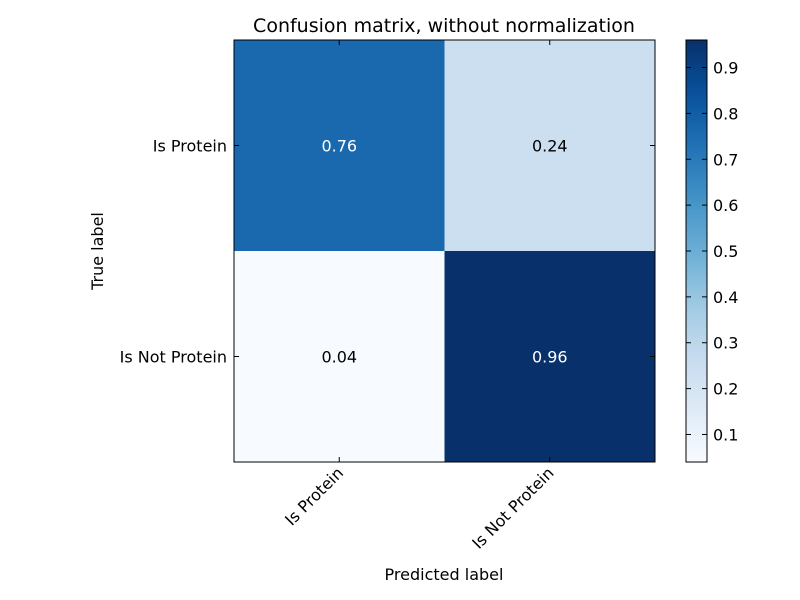 The image size is (800, 600). Describe the element at coordinates (712, 251) in the screenshot. I see `colorbar-ticks: 0.1 0.2 0.3 0.4 0.5 0.6 0.7 0.8 0.9` at that location.